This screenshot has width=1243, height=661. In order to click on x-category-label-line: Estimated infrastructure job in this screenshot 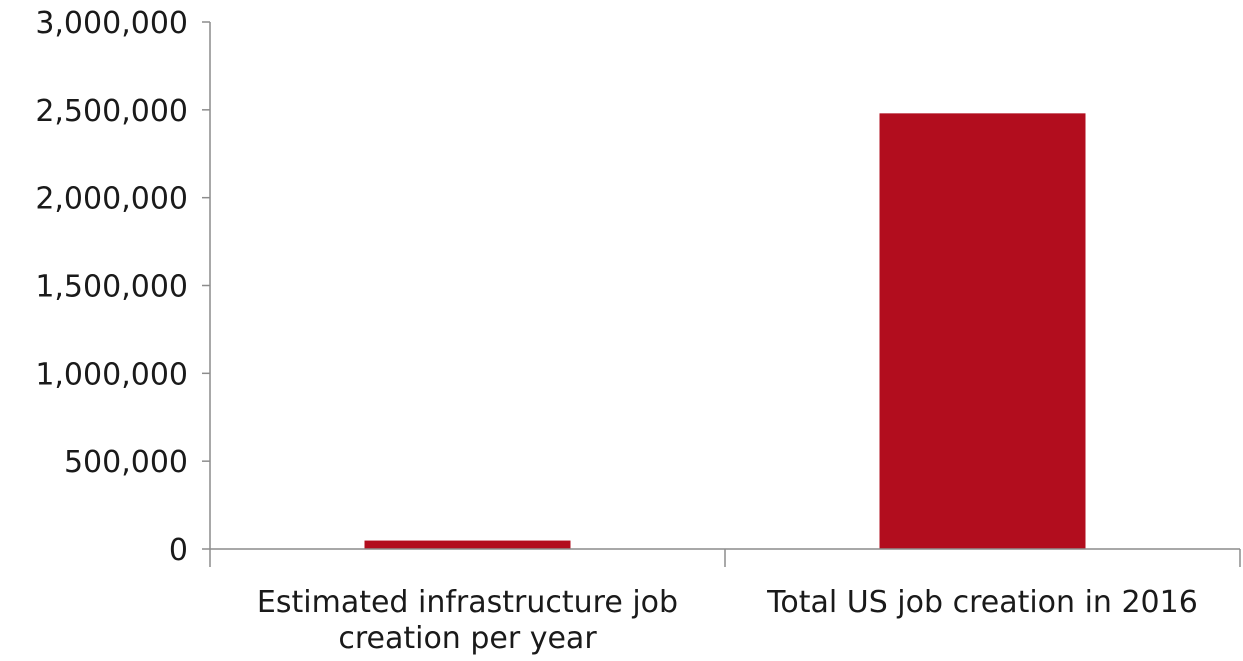, I will do `click(467, 602)`.